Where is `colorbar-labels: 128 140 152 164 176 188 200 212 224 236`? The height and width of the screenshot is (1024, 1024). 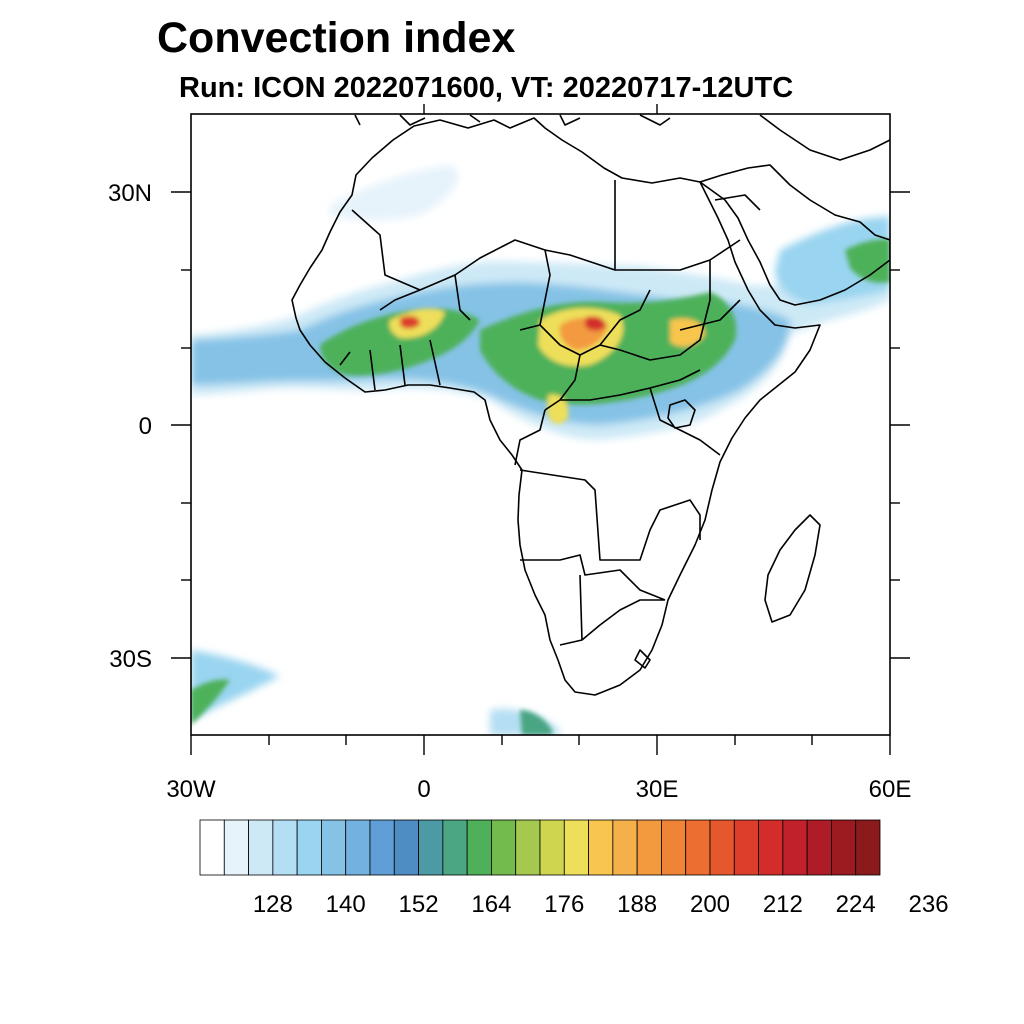 colorbar-labels: 128 140 152 164 176 188 200 212 224 236 is located at coordinates (601, 904).